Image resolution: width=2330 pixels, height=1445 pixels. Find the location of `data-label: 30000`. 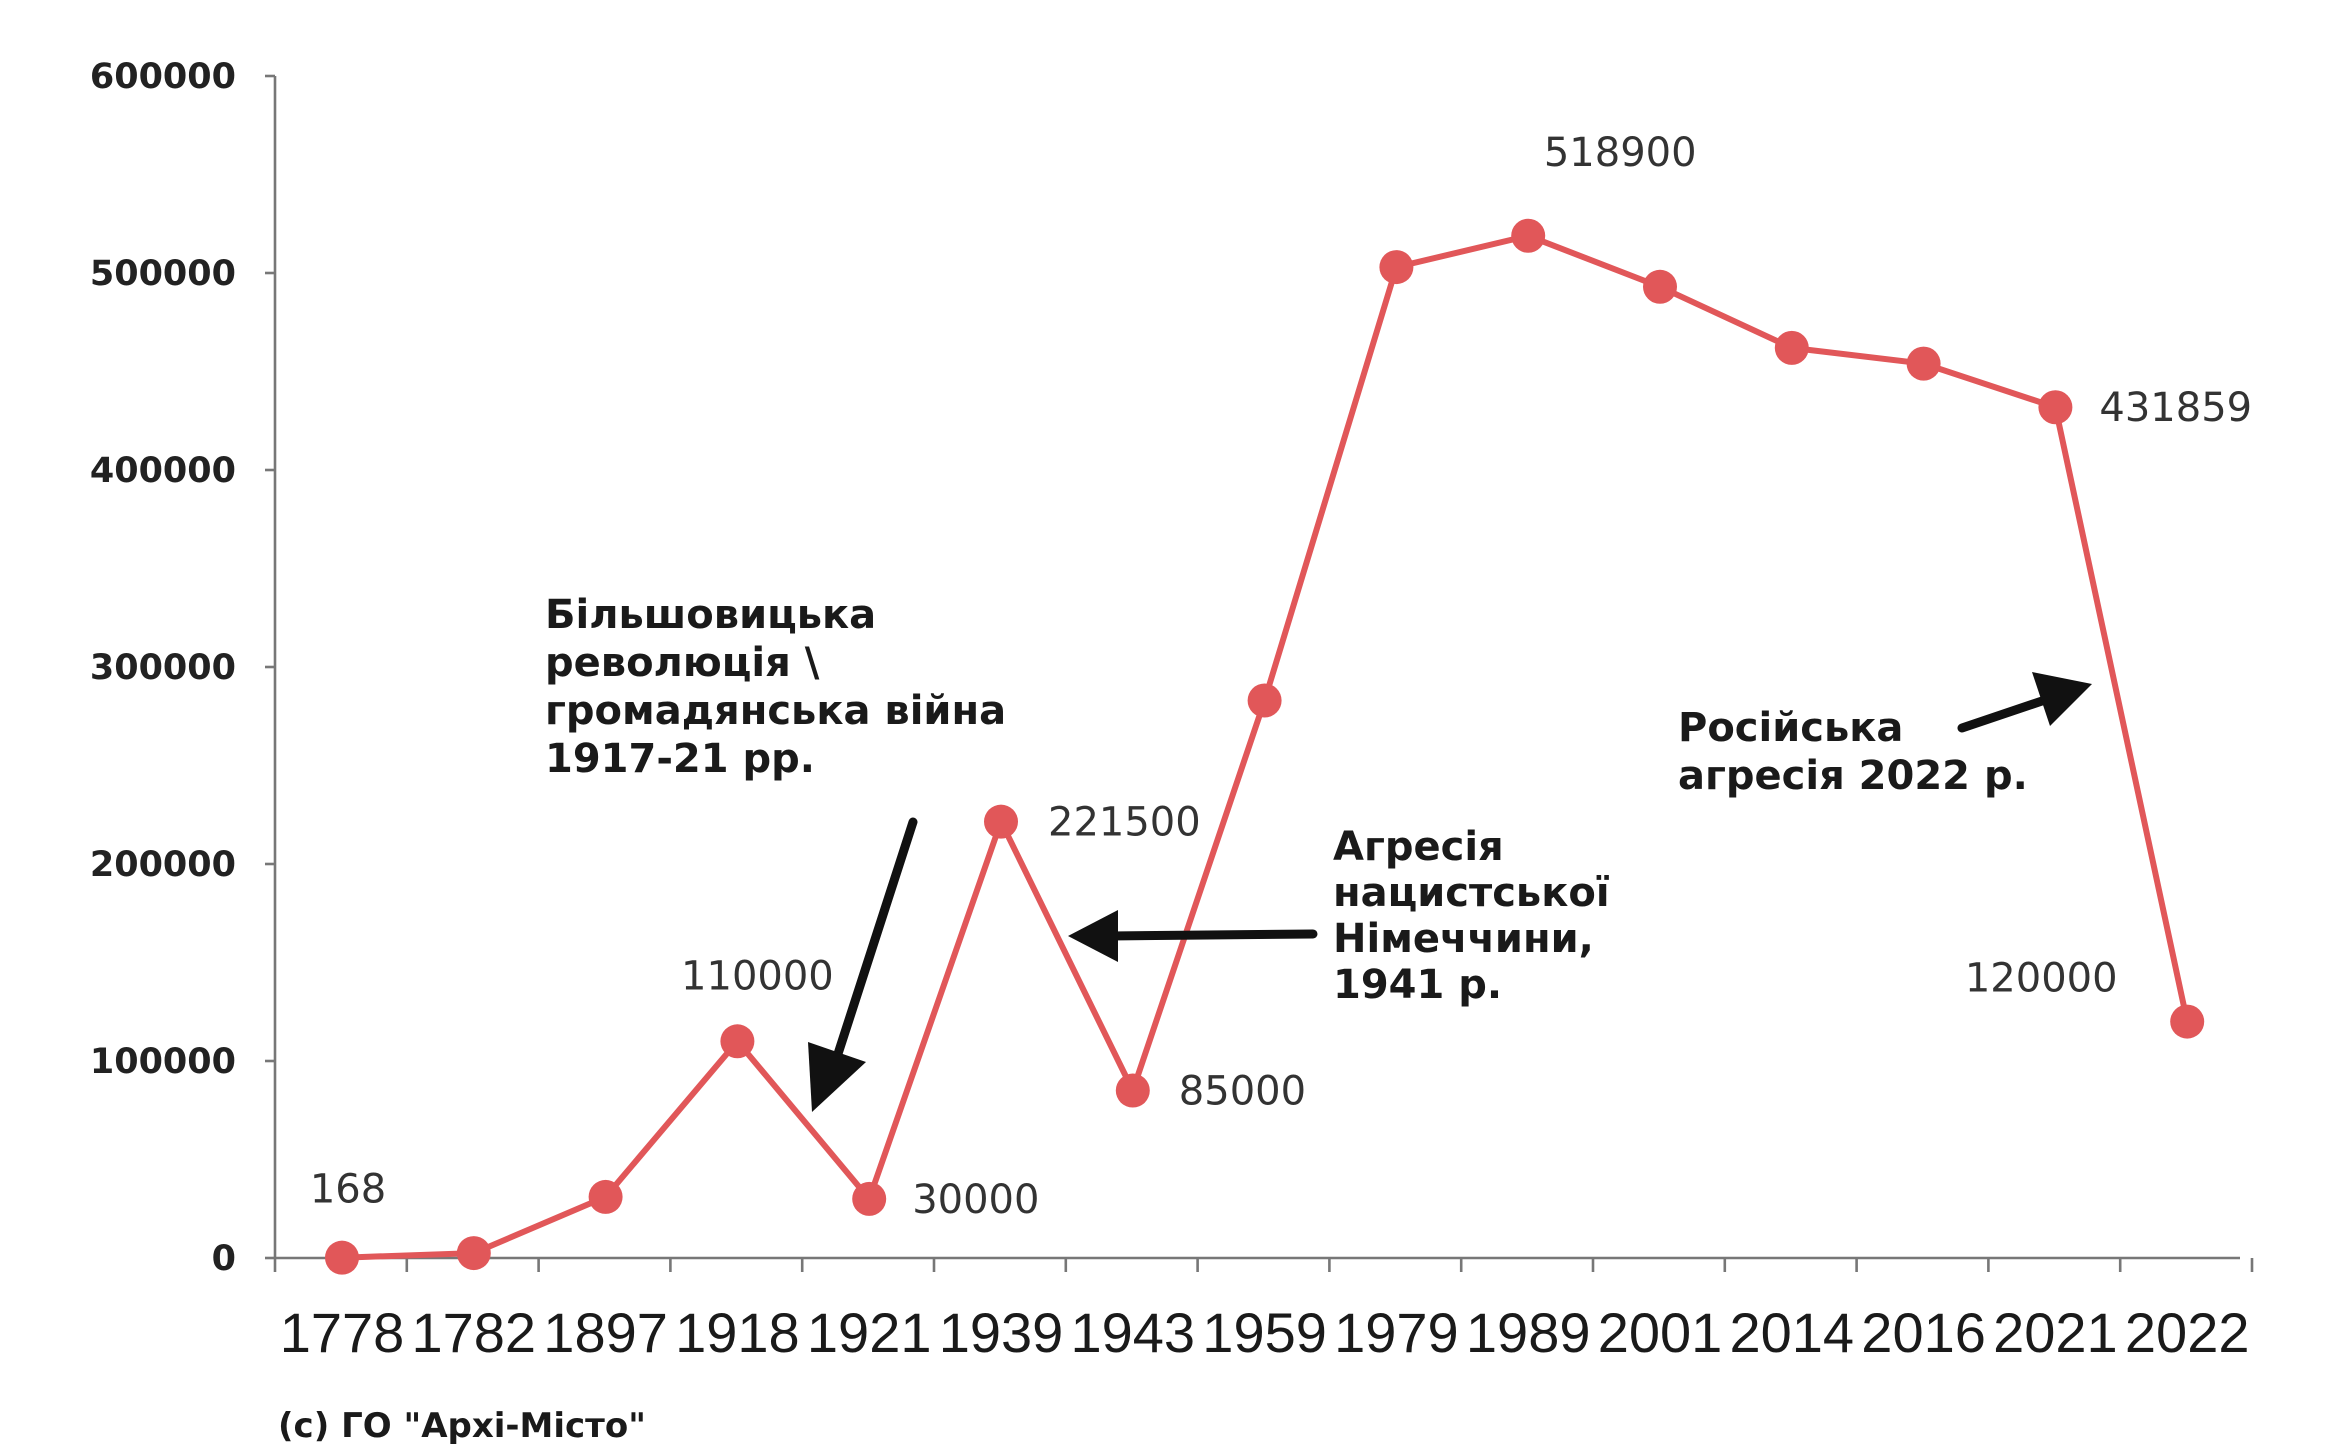

data-label: 30000 is located at coordinates (975, 1200).